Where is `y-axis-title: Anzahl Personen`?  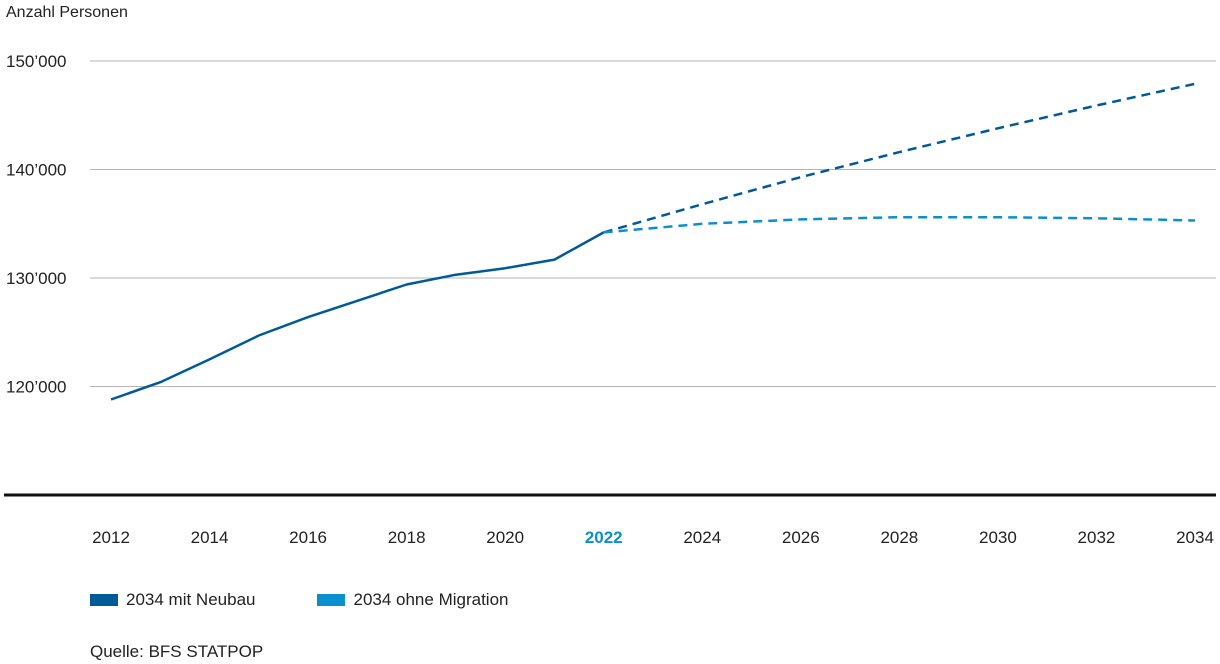 y-axis-title: Anzahl Personen is located at coordinates (67, 12).